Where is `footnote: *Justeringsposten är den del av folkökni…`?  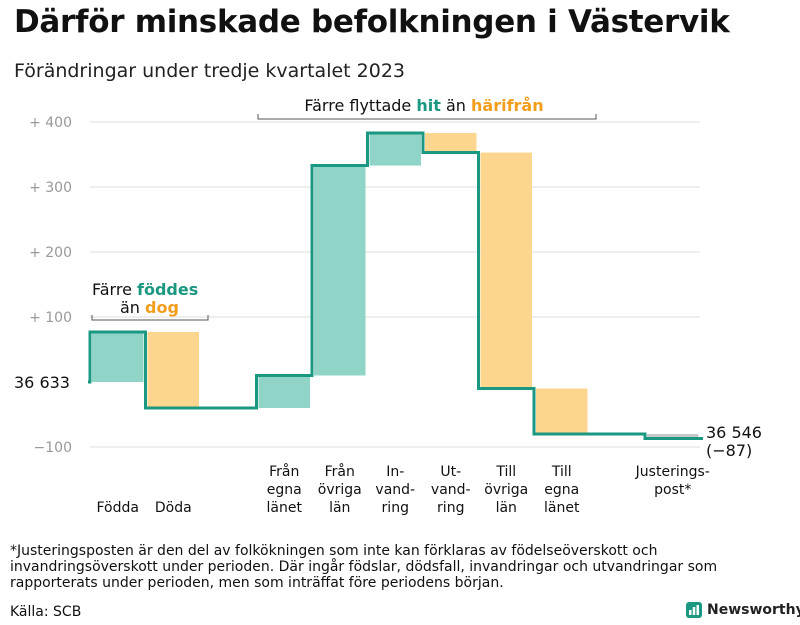
footnote: *Justeringsposten är den del av folkökni… is located at coordinates (364, 567).